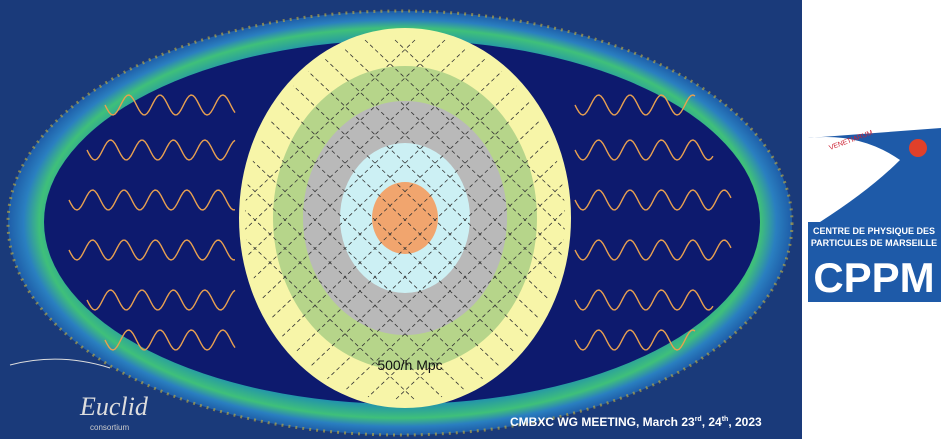  What do you see at coordinates (409, 365) in the screenshot?
I see `scale-label: 500/h Mpc` at bounding box center [409, 365].